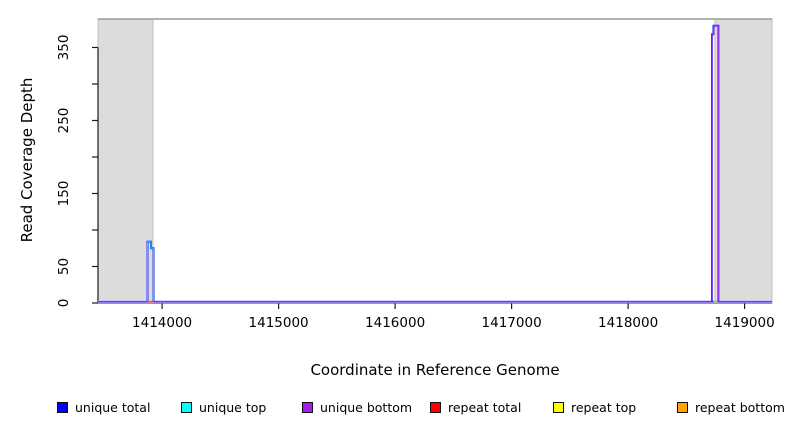 The width and height of the screenshot is (792, 432). What do you see at coordinates (307, 407) in the screenshot?
I see `legend-swatch-unique-bottom` at bounding box center [307, 407].